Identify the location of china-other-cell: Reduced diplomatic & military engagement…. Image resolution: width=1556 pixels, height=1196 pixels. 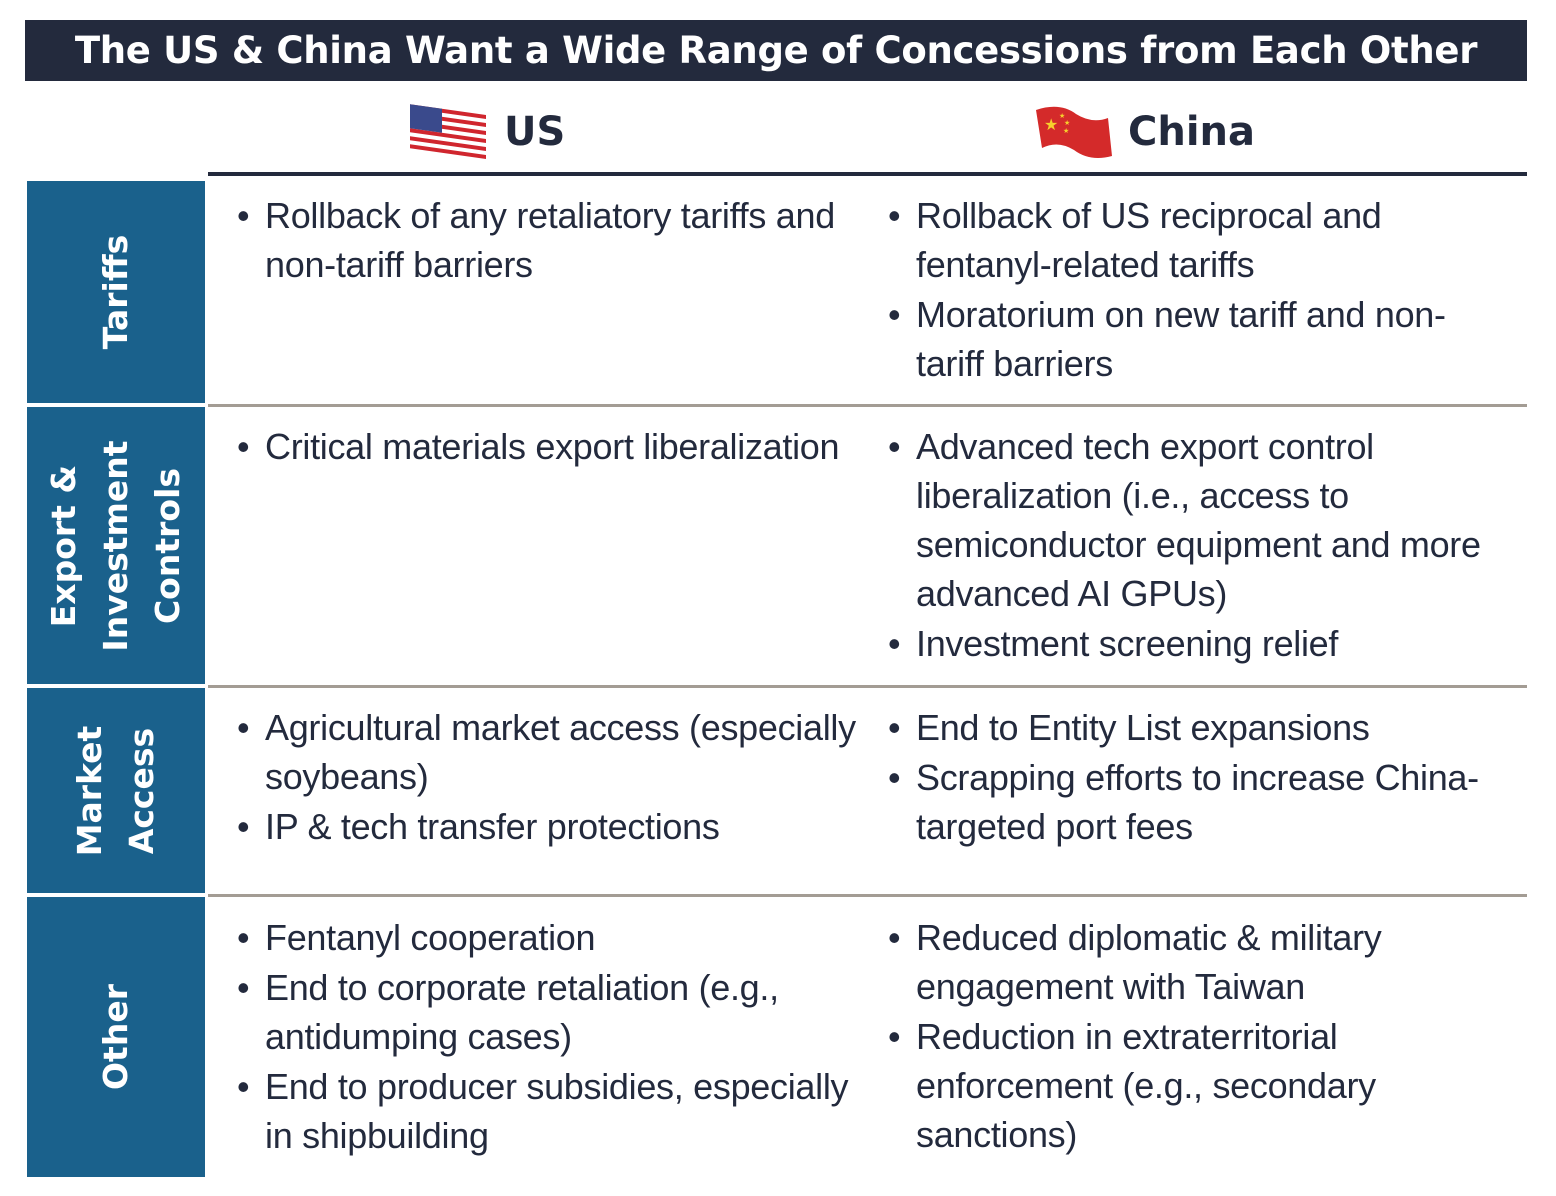
(1198, 1036).